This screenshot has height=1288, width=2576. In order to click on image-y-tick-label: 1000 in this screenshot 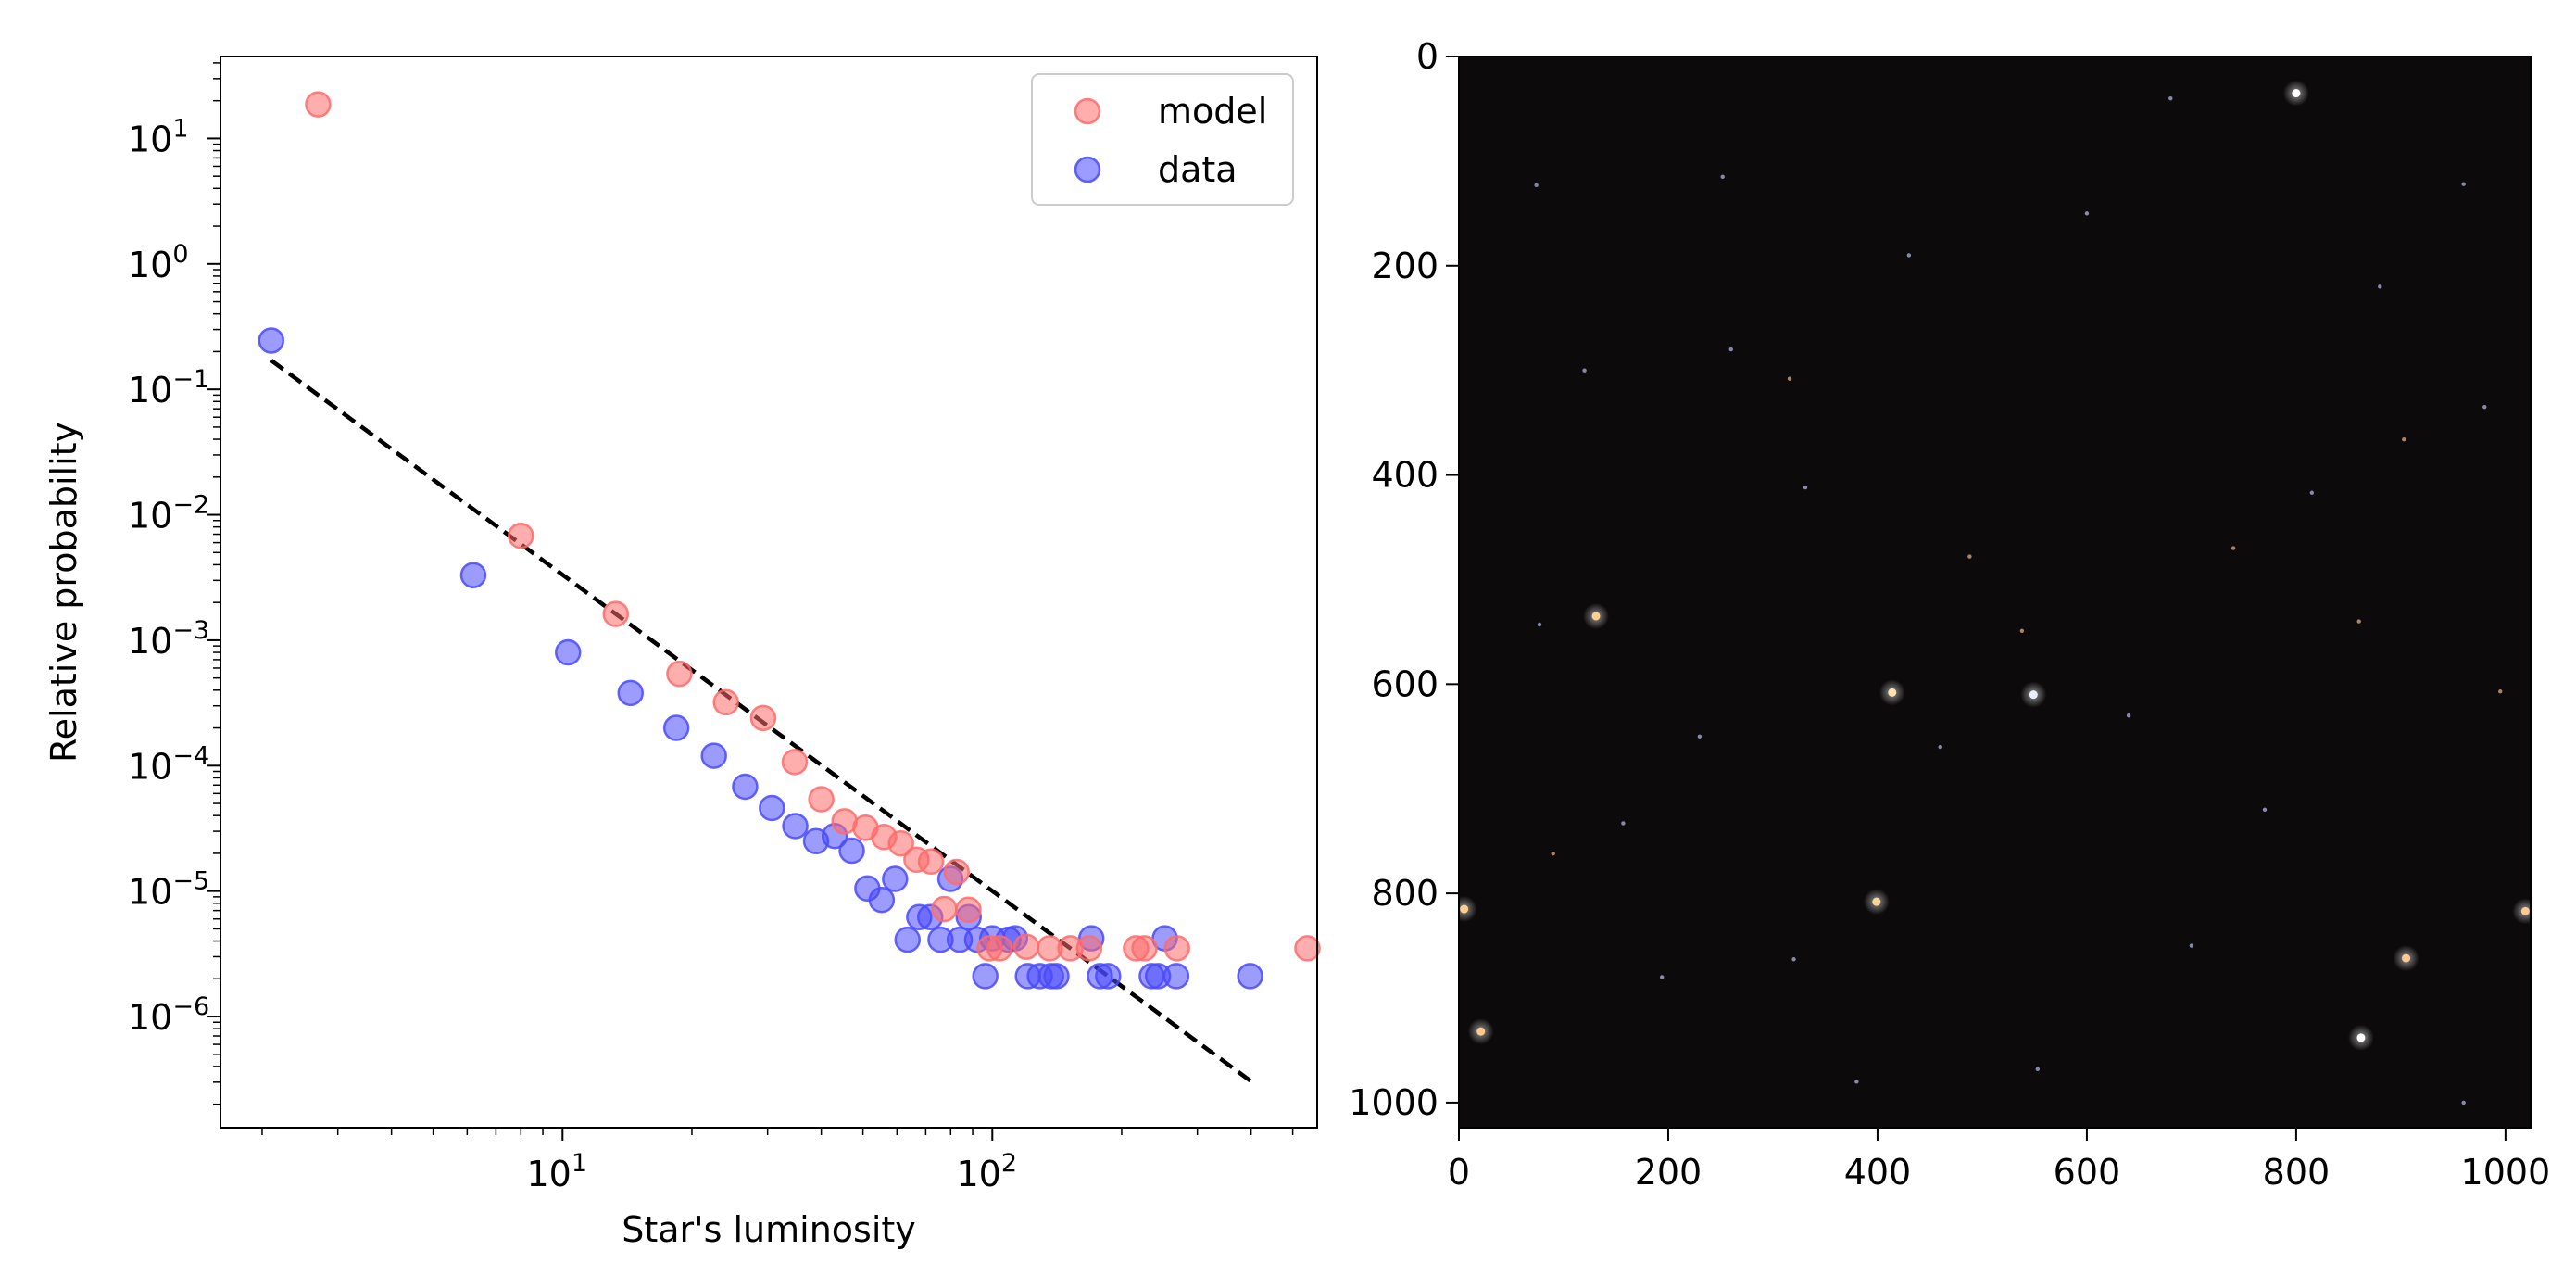, I will do `click(1394, 1102)`.